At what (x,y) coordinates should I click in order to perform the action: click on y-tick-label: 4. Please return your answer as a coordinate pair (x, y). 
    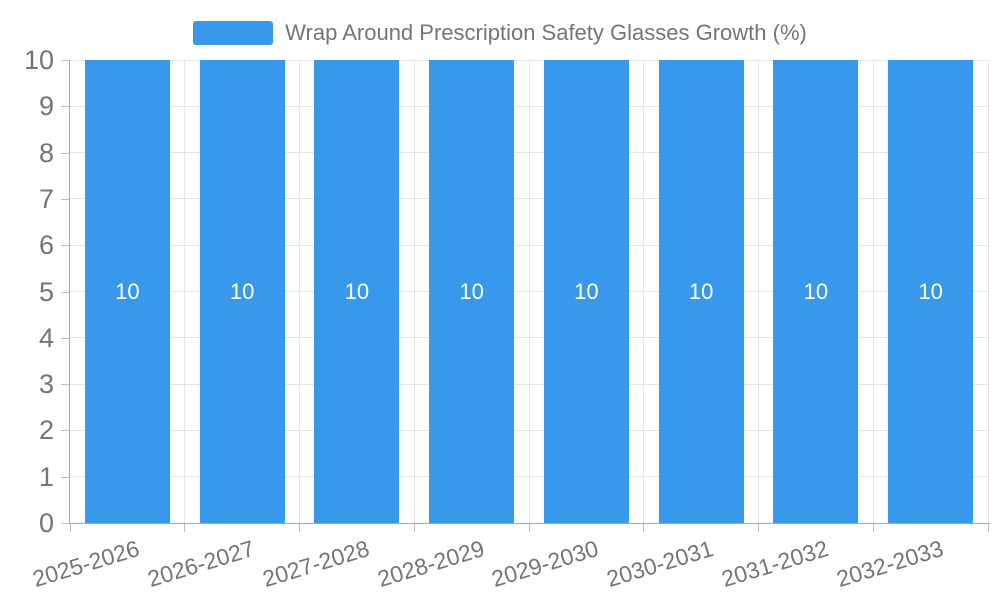
    Looking at the image, I should click on (46, 337).